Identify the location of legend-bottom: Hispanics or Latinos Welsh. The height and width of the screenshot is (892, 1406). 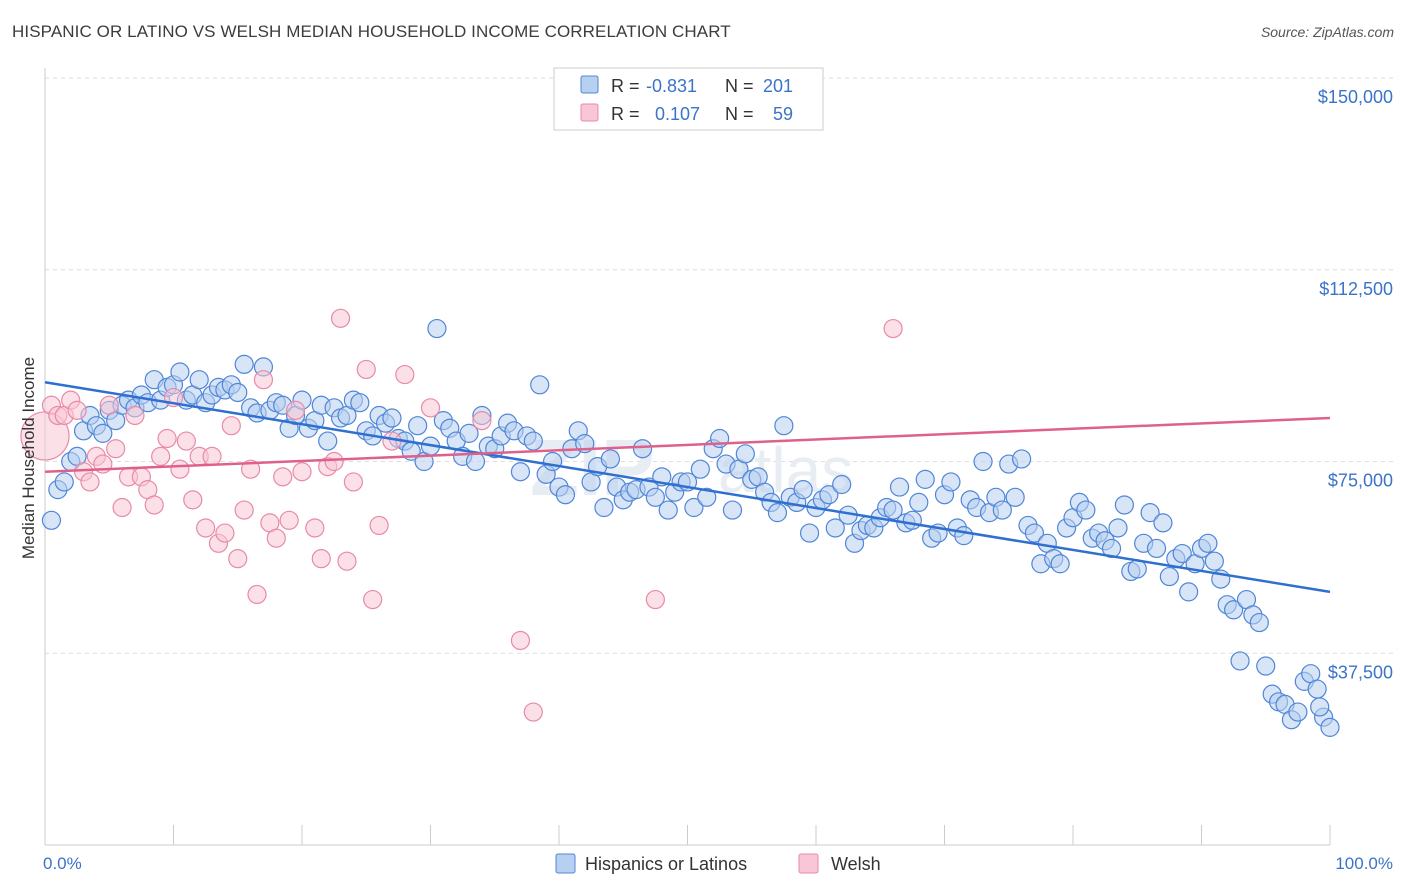
(718, 863).